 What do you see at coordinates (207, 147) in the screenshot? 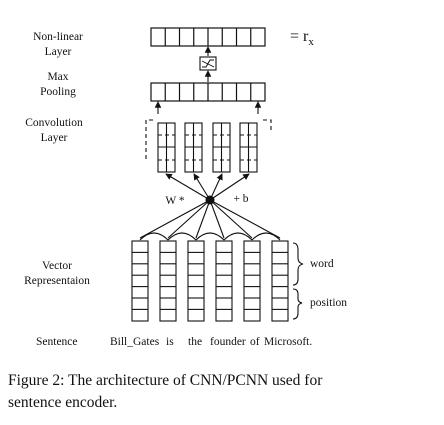
I see `convolution-feature-maps` at bounding box center [207, 147].